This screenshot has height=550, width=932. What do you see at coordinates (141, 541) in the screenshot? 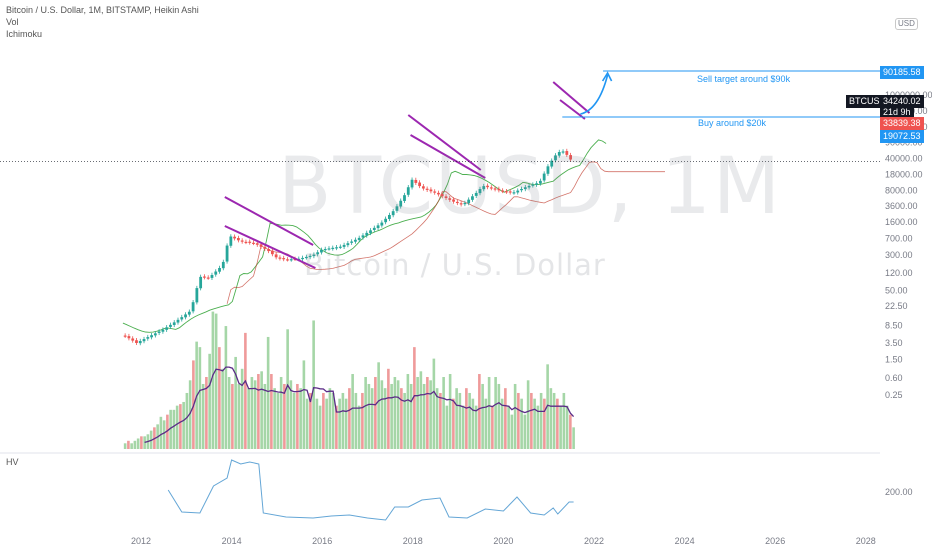
I see `x-tick-label: 2012` at bounding box center [141, 541].